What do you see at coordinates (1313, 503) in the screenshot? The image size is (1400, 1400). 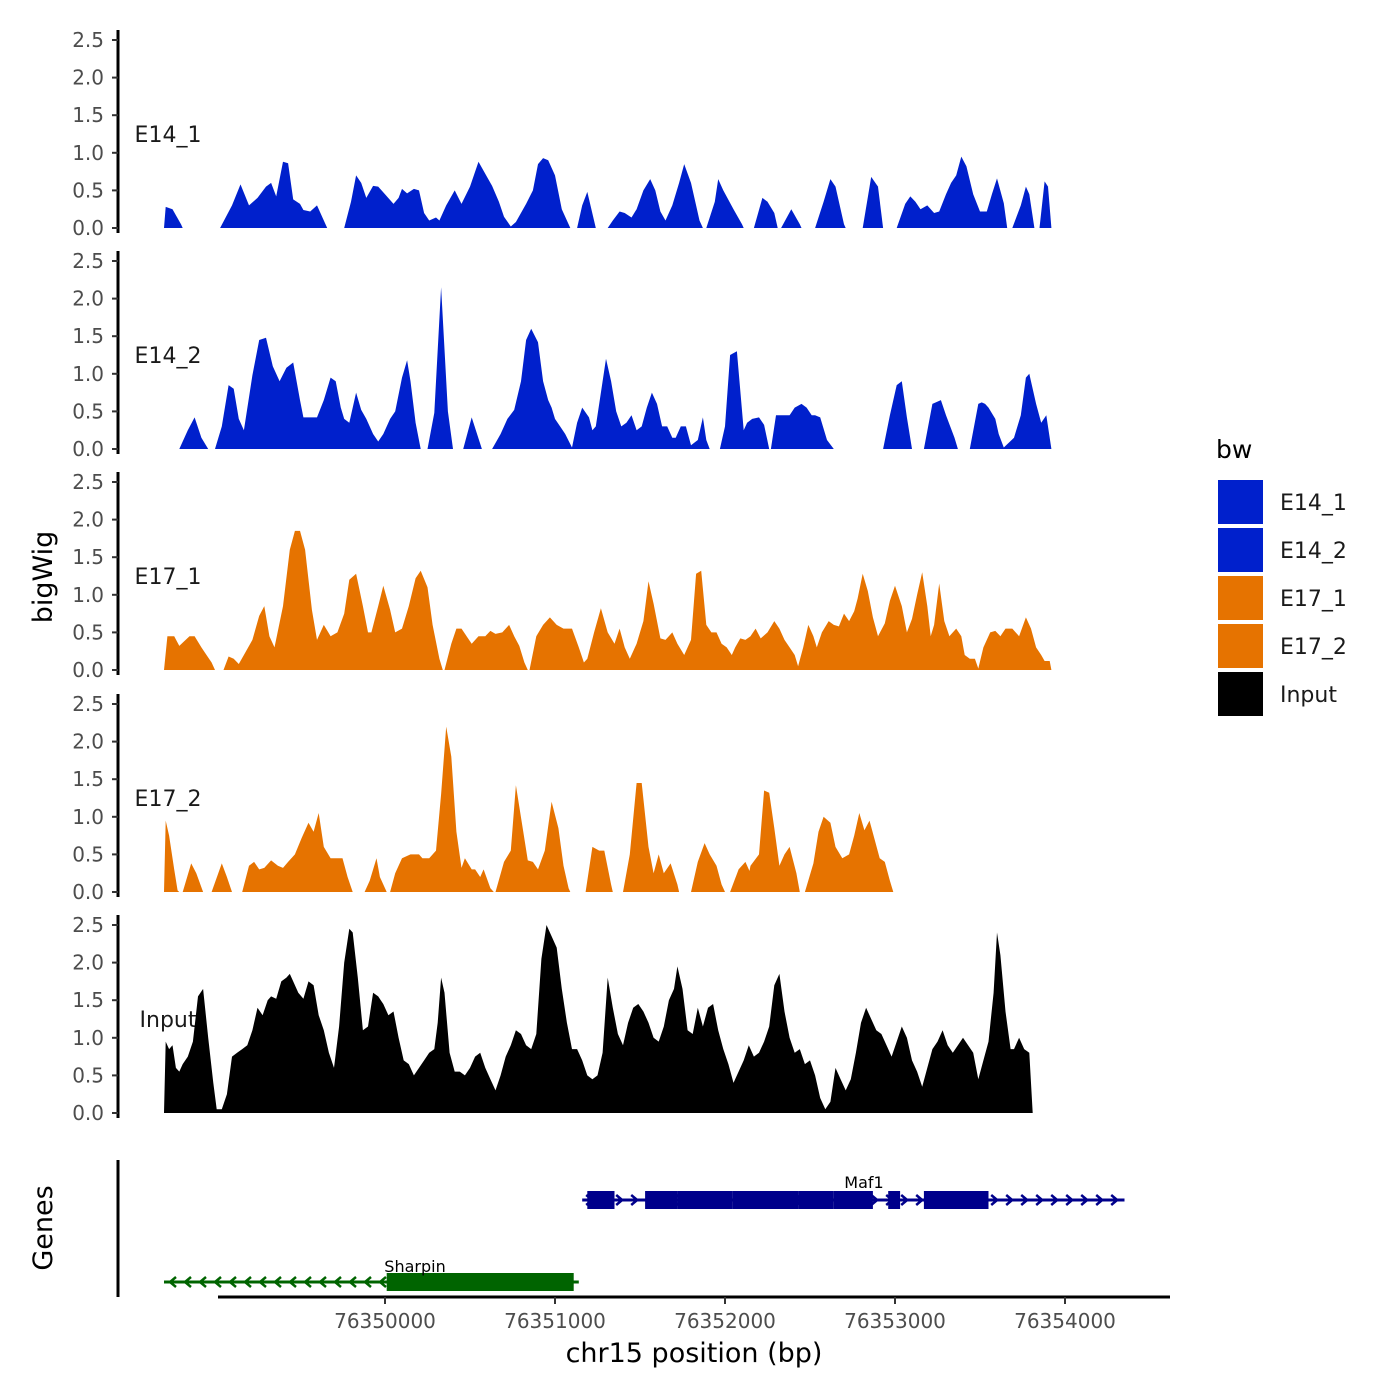 I see `legend-label: E14_1` at bounding box center [1313, 503].